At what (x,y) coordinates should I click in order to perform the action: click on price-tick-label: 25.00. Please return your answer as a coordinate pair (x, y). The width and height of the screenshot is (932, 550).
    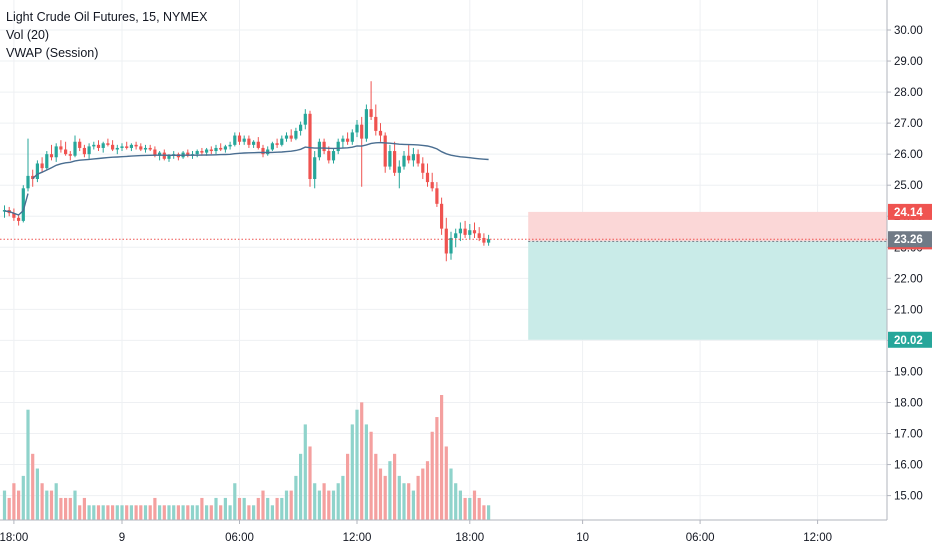
    Looking at the image, I should click on (908, 186).